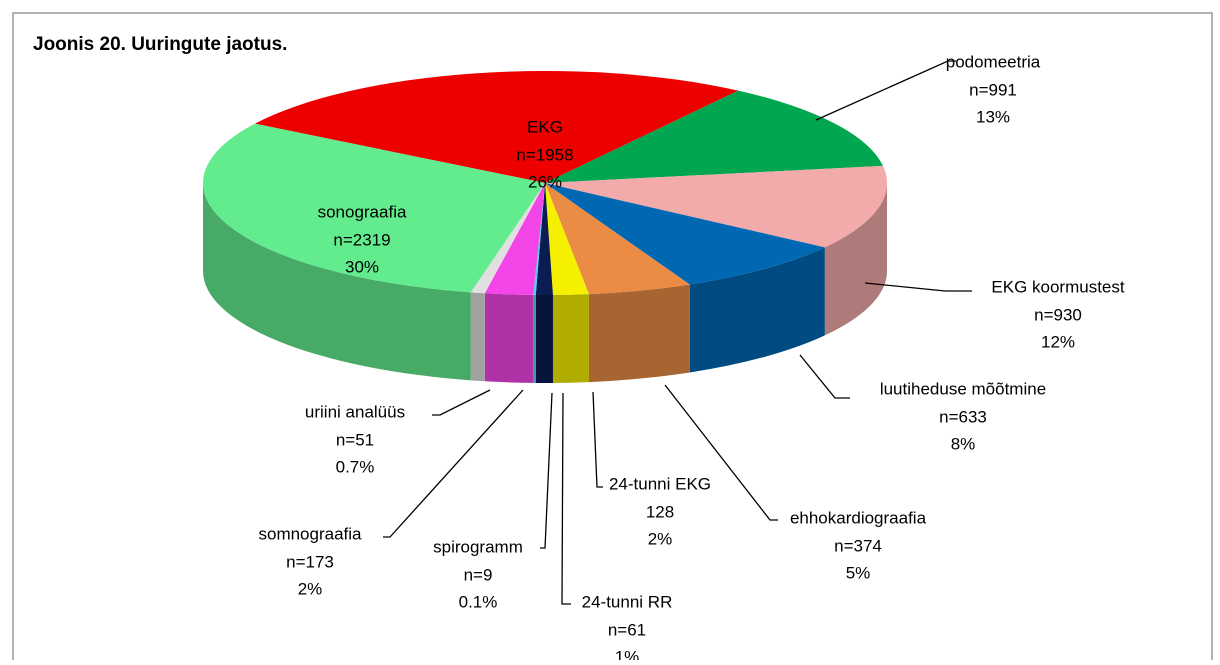 This screenshot has height=665, width=1220. I want to click on value-label: 128, so click(660, 511).